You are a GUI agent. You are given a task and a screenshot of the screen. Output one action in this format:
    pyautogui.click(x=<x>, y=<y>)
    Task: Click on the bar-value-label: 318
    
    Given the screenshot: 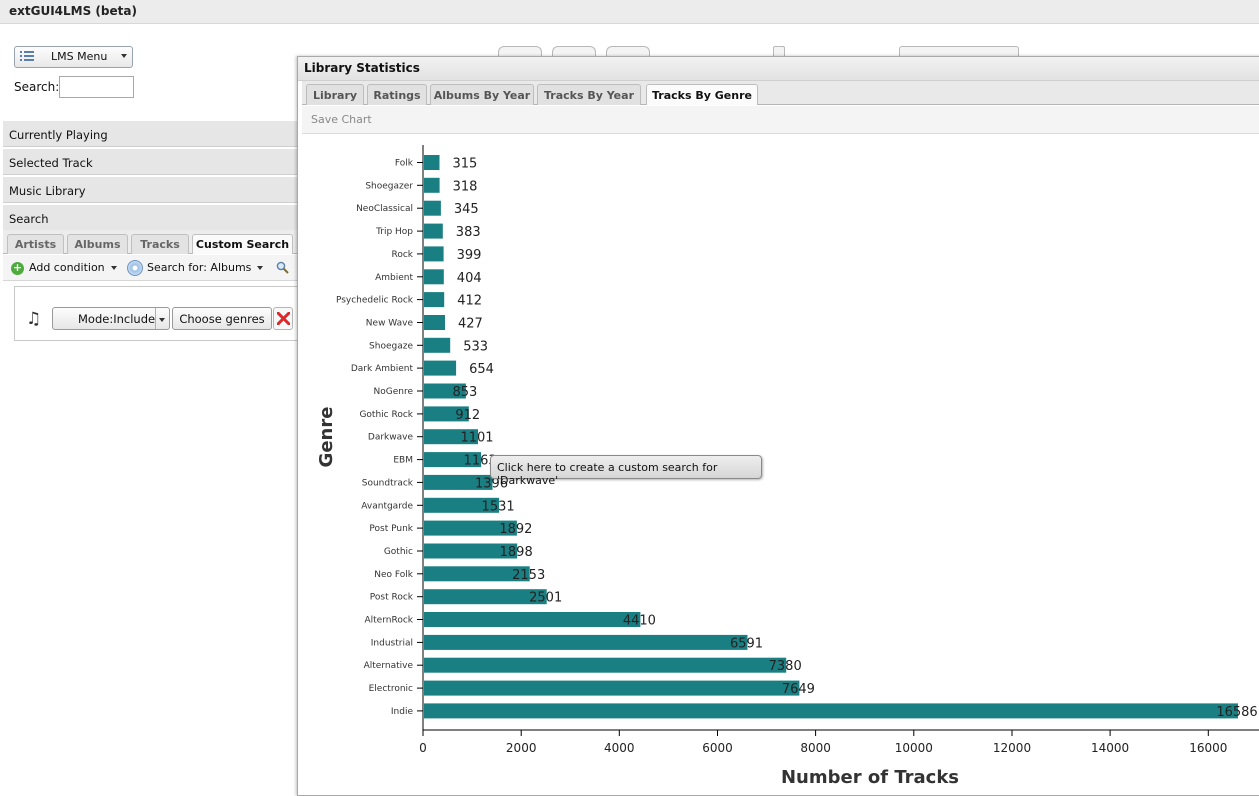 What is the action you would take?
    pyautogui.click(x=465, y=186)
    